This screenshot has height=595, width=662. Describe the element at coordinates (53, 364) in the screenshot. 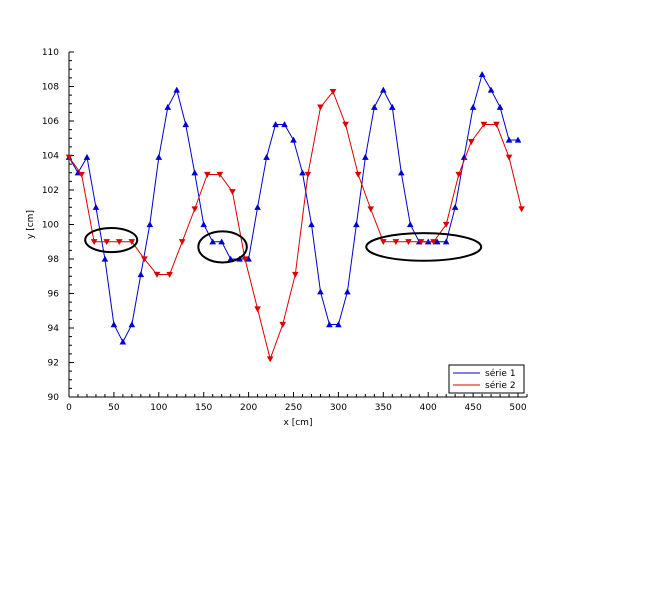

I see `y-tick-label: 92` at that location.